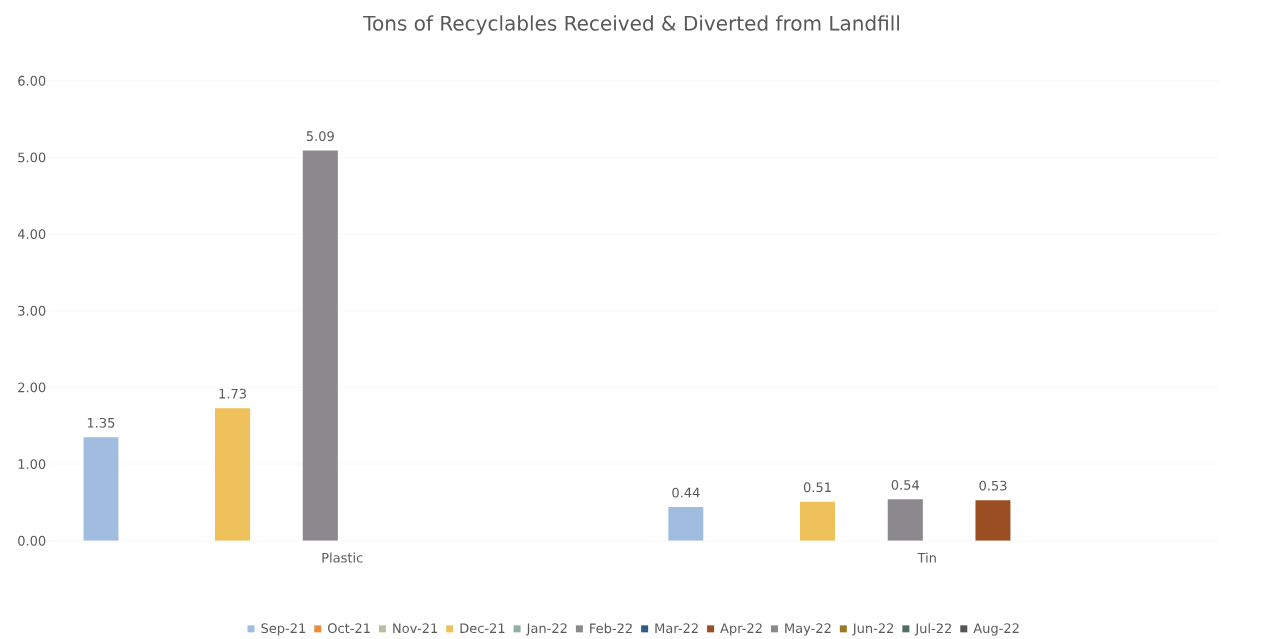 The image size is (1264, 639). What do you see at coordinates (482, 628) in the screenshot?
I see `legend-label: Dec-21` at bounding box center [482, 628].